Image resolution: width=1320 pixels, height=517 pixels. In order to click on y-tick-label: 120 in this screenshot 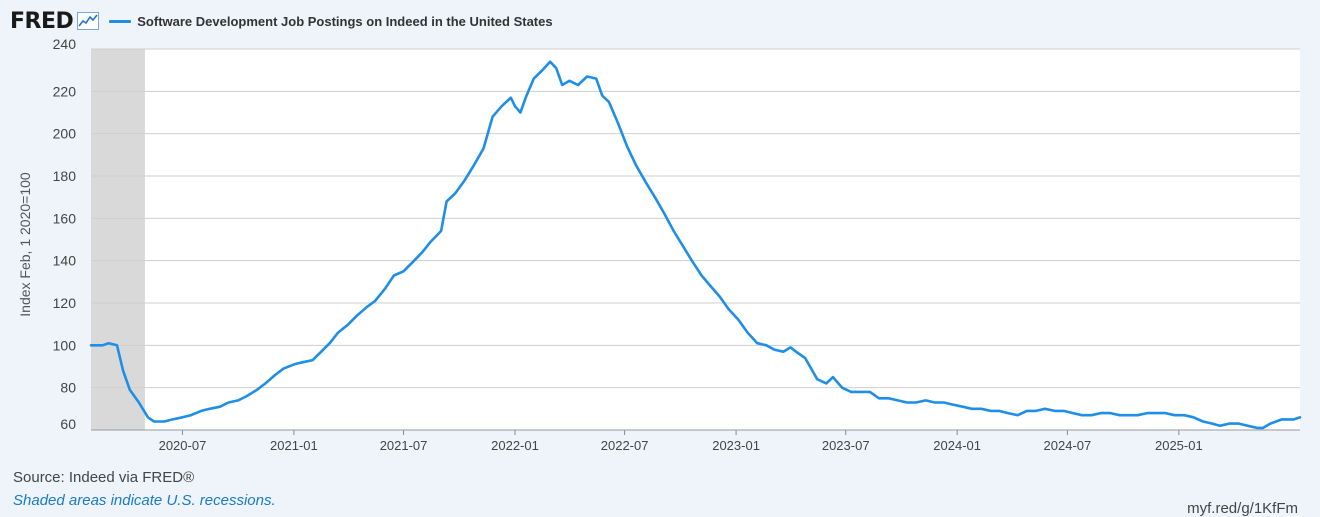, I will do `click(65, 303)`.